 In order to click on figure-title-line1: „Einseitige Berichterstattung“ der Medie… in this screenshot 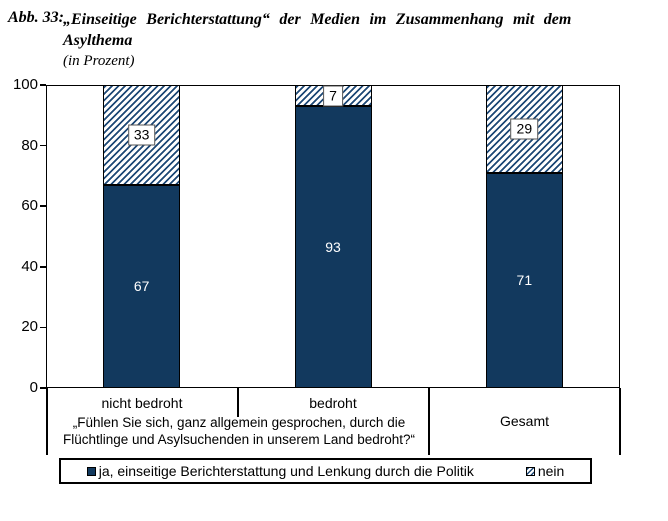, I will do `click(317, 19)`.